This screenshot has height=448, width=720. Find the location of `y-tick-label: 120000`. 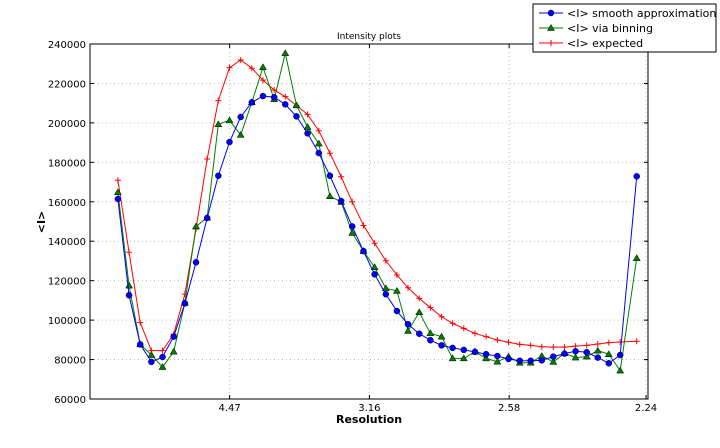

y-tick-label: 120000 is located at coordinates (67, 282).